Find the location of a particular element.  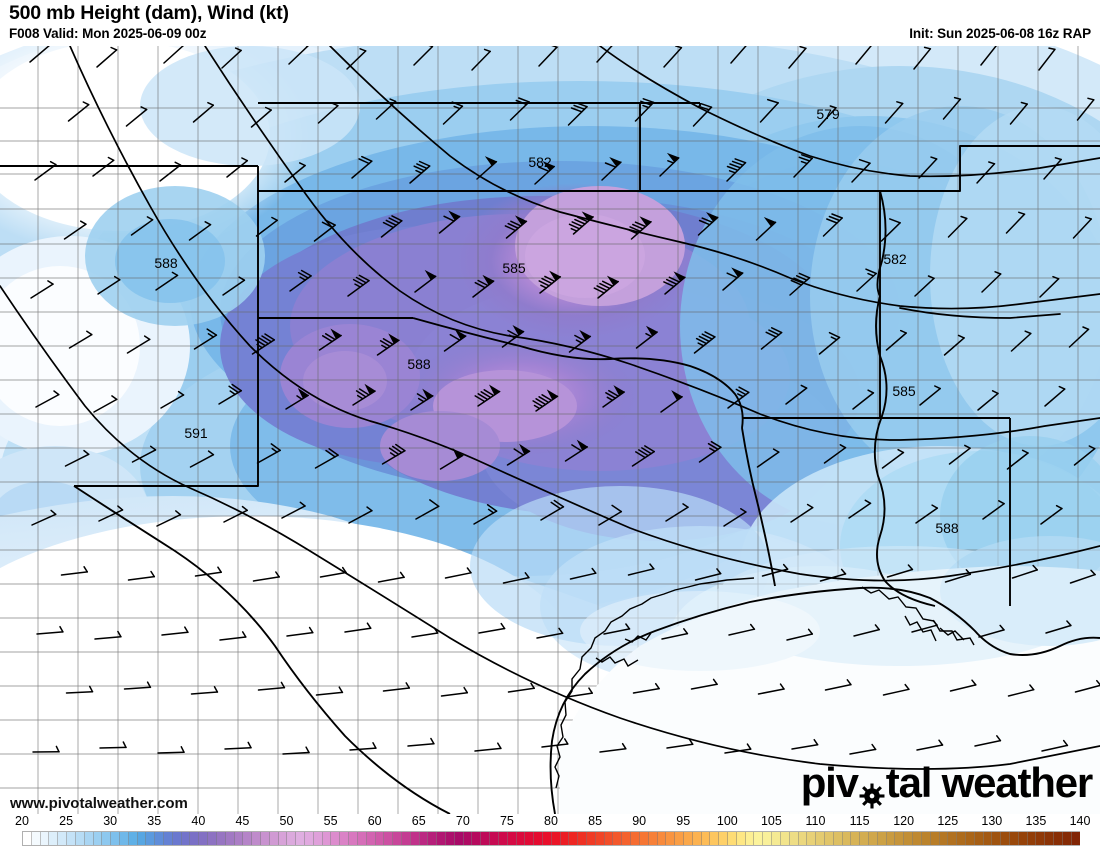

colorbar-swatches is located at coordinates (551, 838).